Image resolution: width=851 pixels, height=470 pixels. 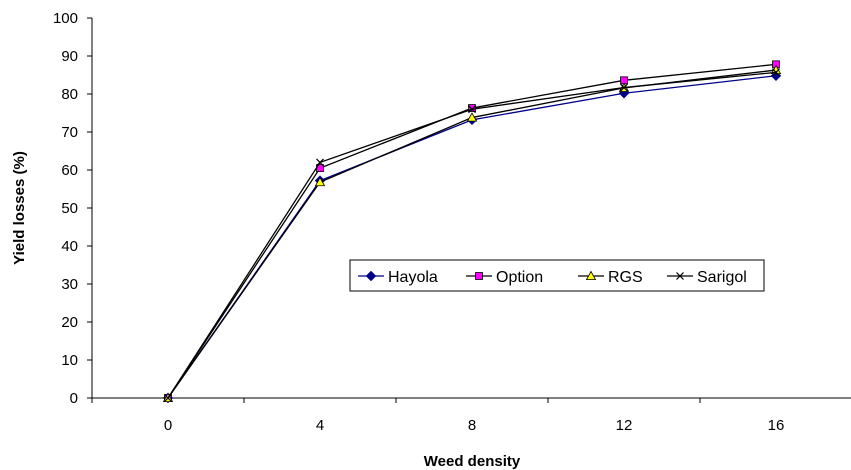 What do you see at coordinates (438, 416) in the screenshot?
I see `x-ticks: 0 4 8 12 16` at bounding box center [438, 416].